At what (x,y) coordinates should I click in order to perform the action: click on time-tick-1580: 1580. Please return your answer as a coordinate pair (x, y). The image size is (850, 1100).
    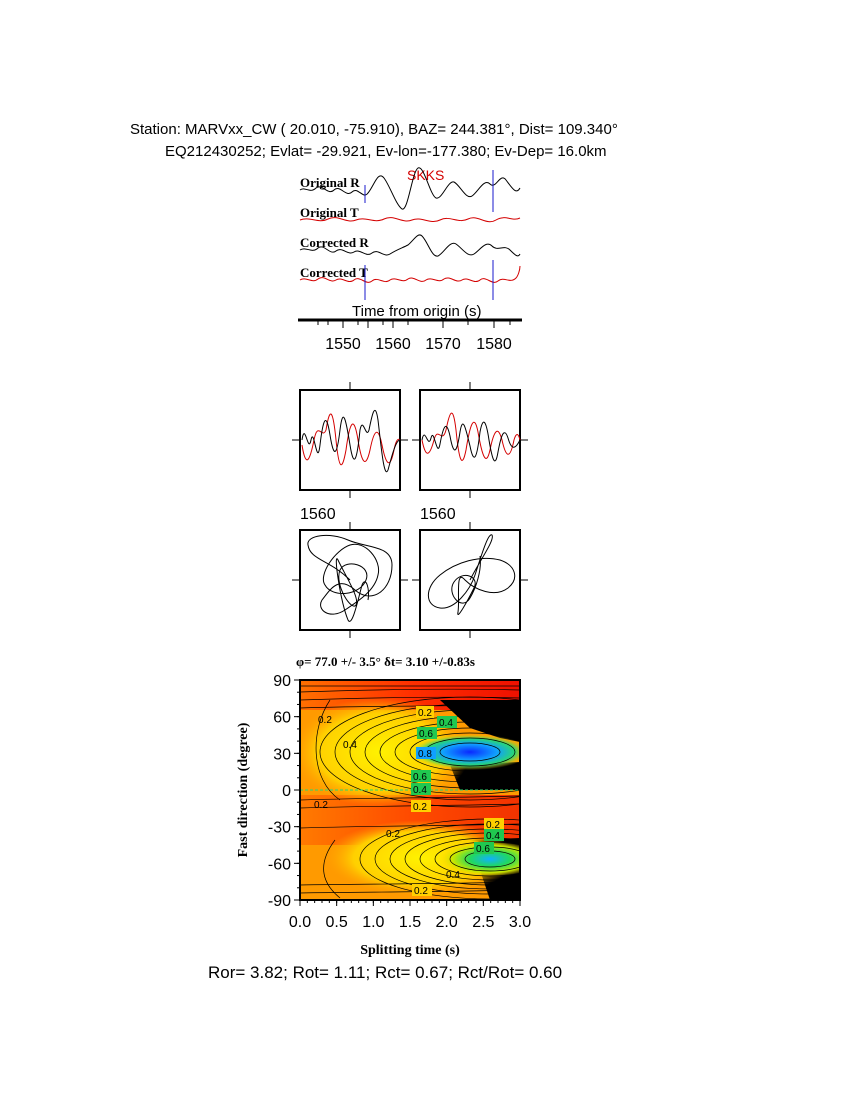
    Looking at the image, I should click on (494, 344).